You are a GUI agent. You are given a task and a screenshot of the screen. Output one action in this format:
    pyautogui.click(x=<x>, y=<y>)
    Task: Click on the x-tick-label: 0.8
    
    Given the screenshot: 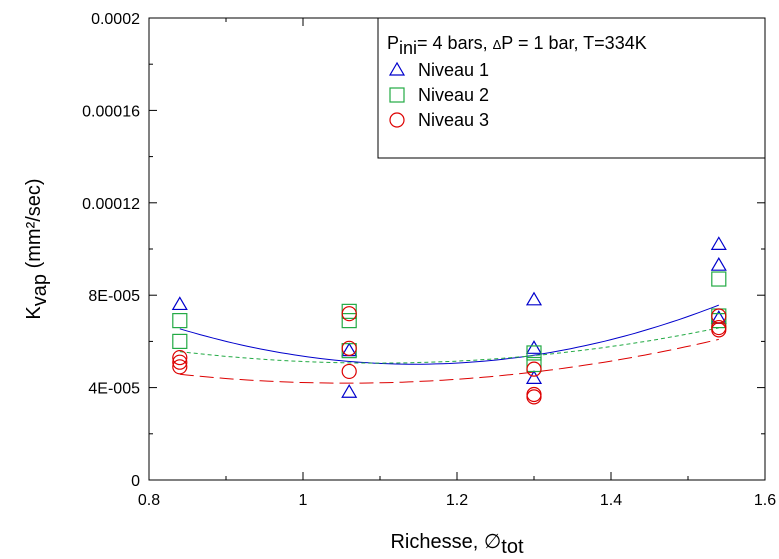 What is the action you would take?
    pyautogui.click(x=149, y=500)
    